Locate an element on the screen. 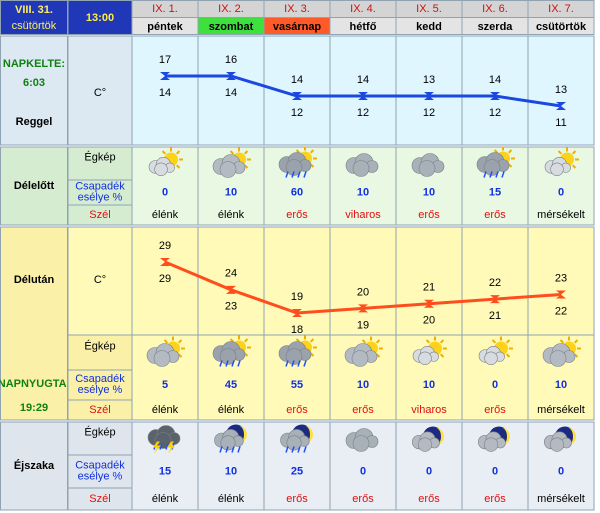 This screenshot has width=600, height=513. sun-label: NAPKELTE: is located at coordinates (34, 64).